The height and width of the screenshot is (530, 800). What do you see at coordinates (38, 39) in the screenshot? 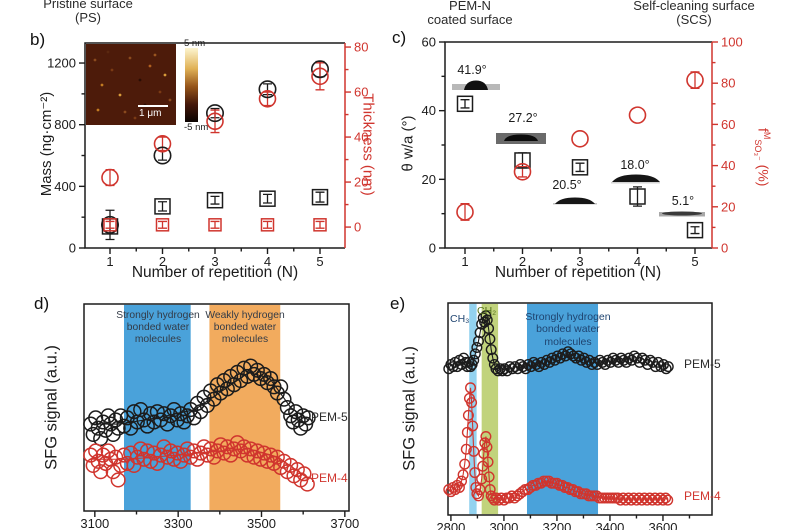
I see `panel-letter-b: b)` at bounding box center [38, 39].